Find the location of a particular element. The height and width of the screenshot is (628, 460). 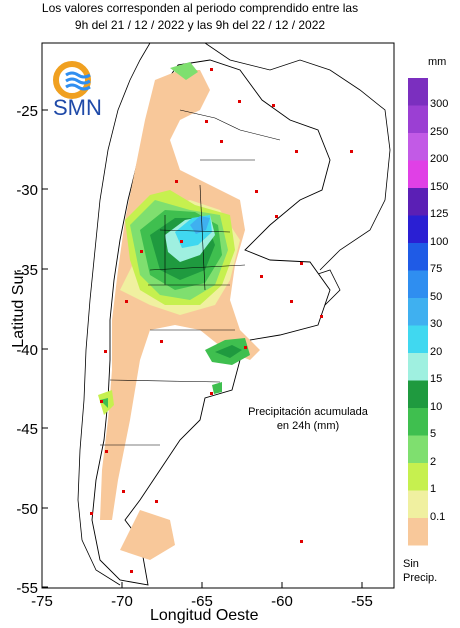

smn-logo-icon is located at coordinates (72, 80).